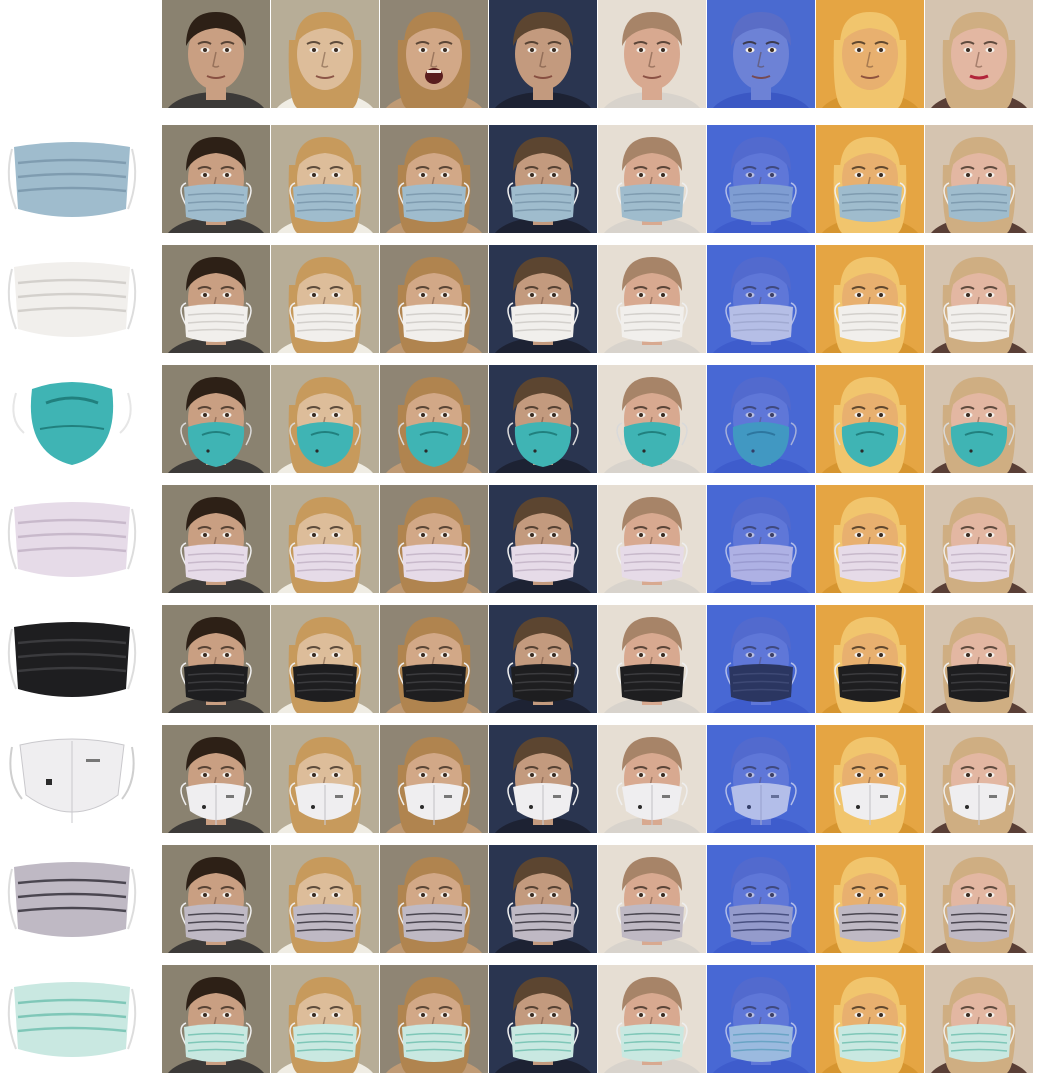 This screenshot has width=1037, height=1082. Describe the element at coordinates (761, 54) in the screenshot. I see `face-6-portrait` at that location.